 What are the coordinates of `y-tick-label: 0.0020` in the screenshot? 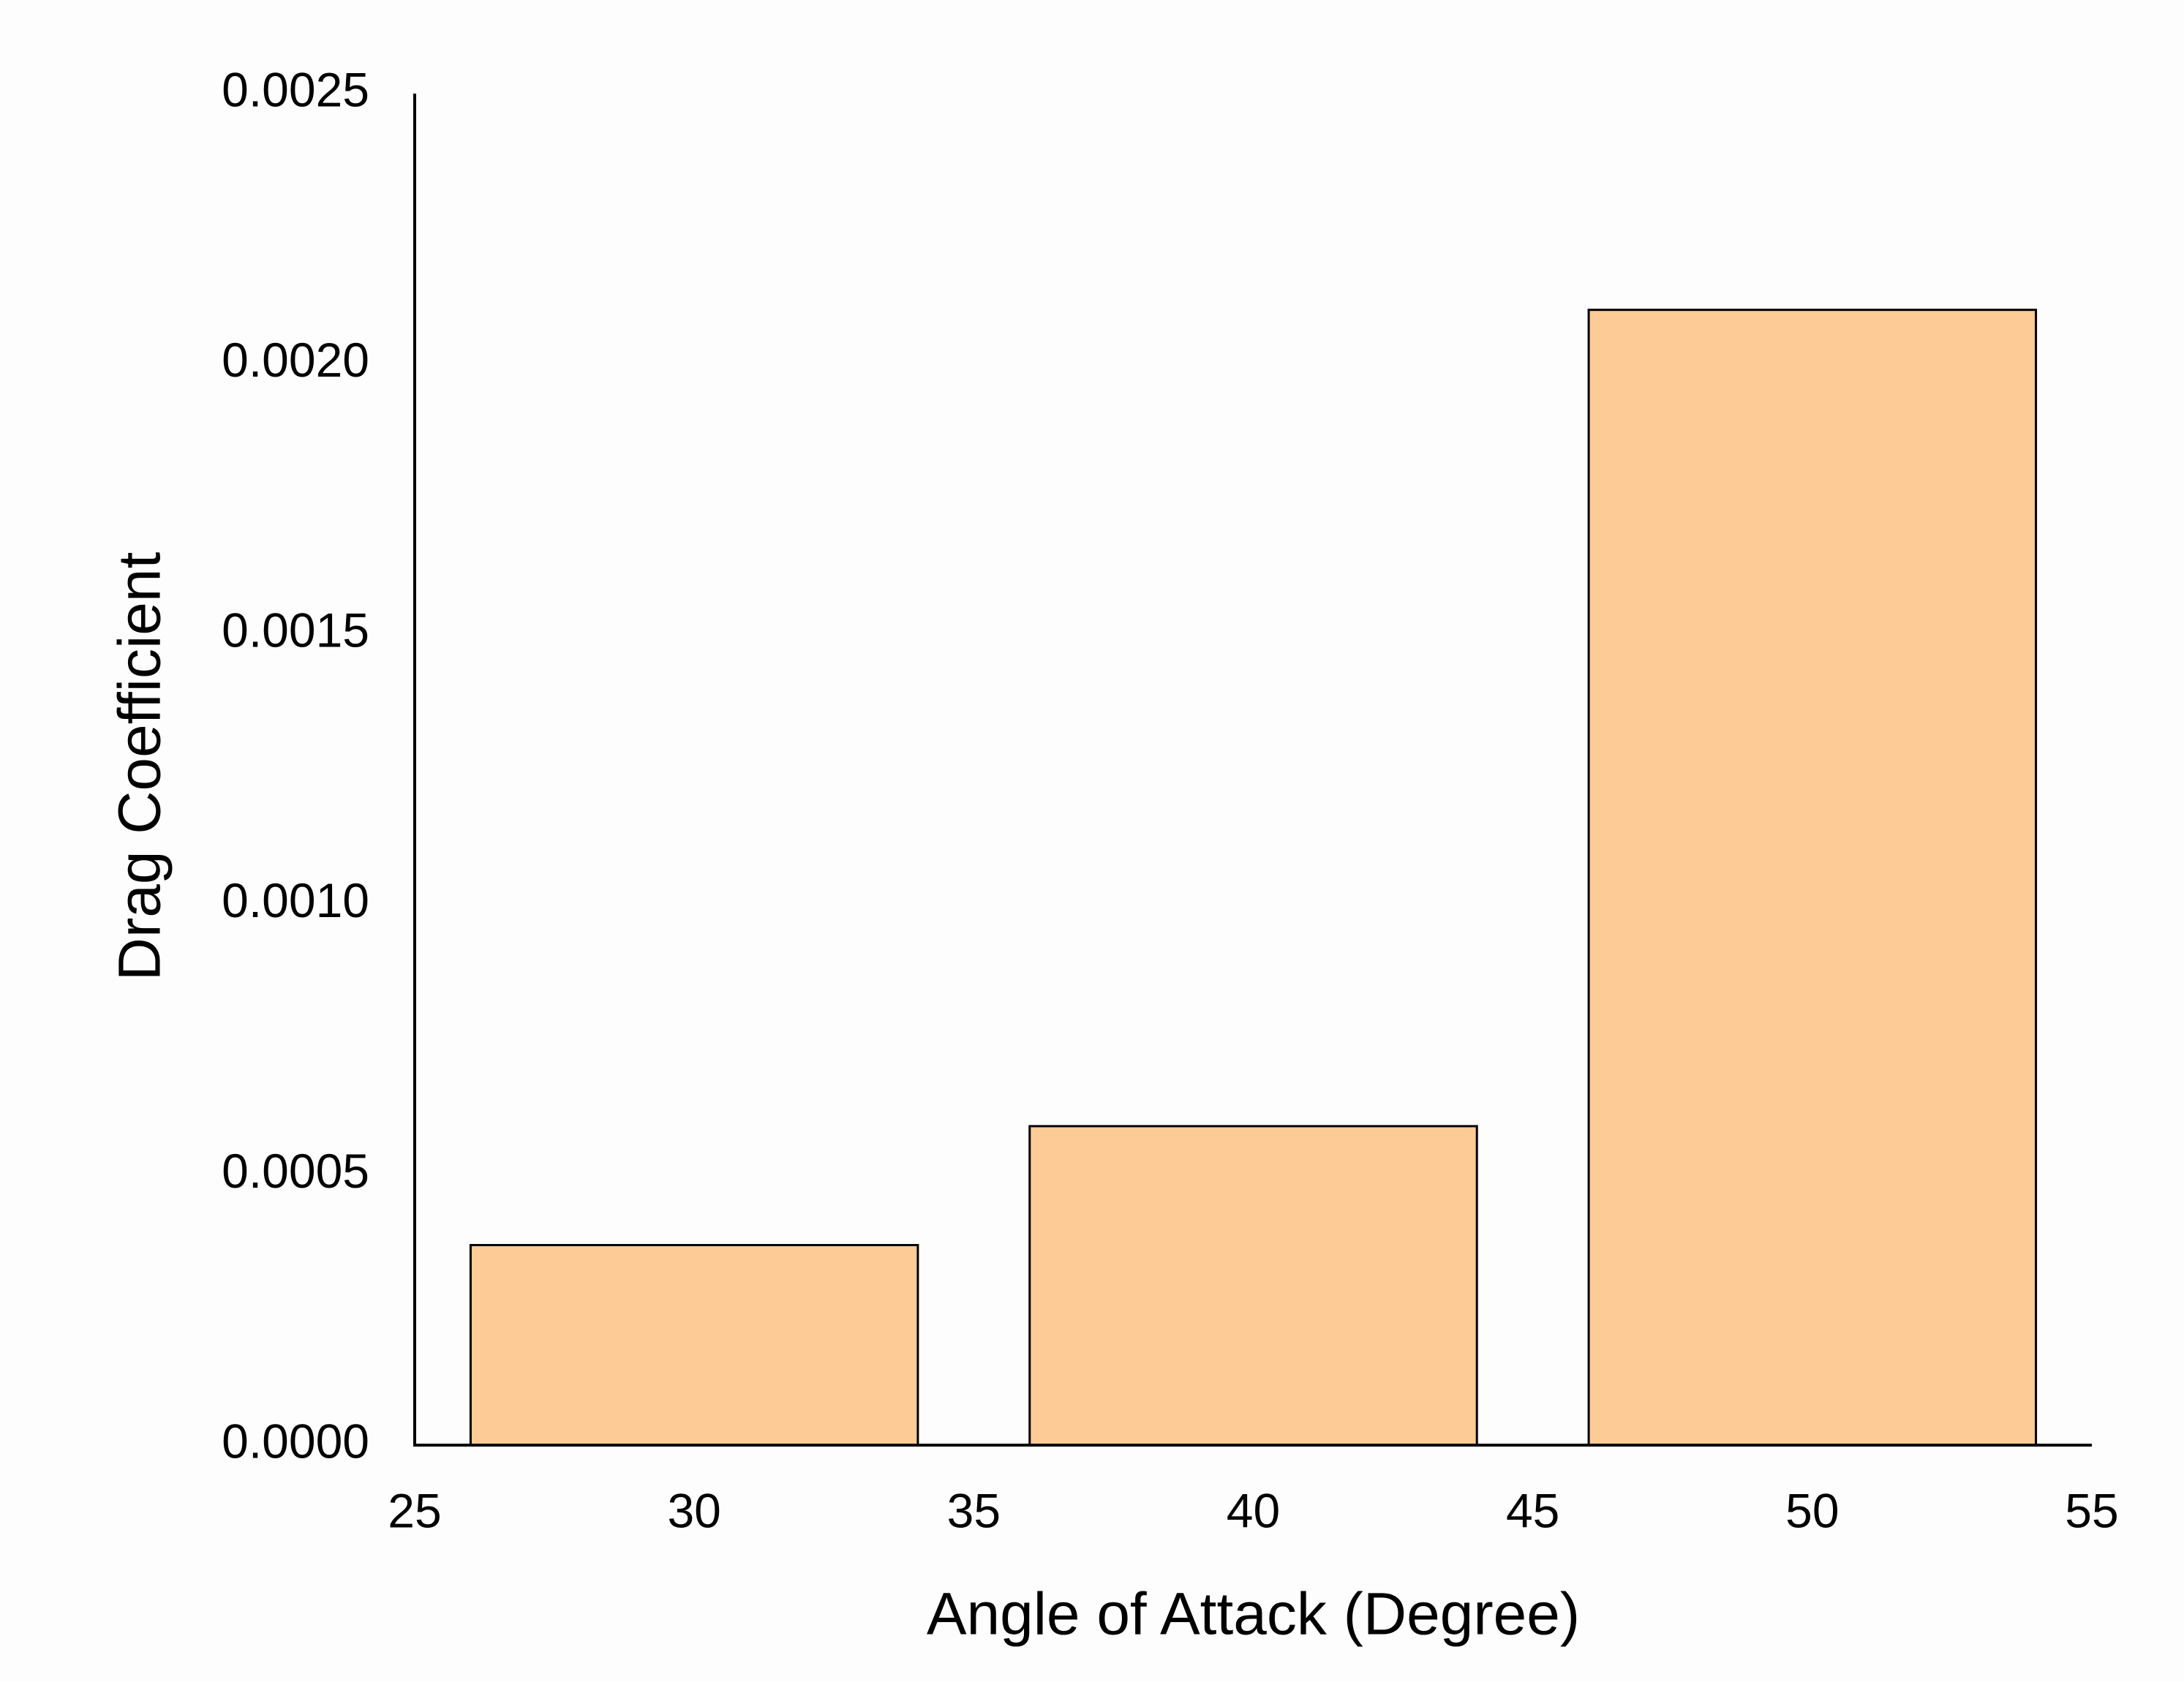 It's located at (295, 360).